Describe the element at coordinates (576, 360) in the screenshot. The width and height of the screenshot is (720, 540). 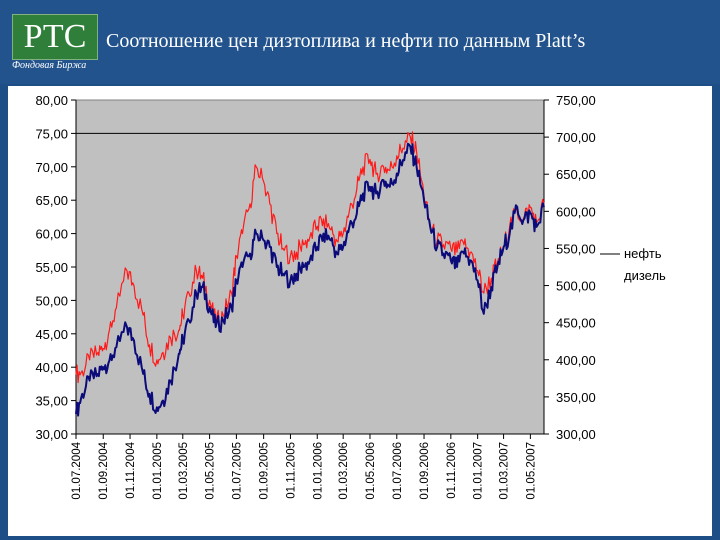
I see `right-tick-label: 400,00` at that location.